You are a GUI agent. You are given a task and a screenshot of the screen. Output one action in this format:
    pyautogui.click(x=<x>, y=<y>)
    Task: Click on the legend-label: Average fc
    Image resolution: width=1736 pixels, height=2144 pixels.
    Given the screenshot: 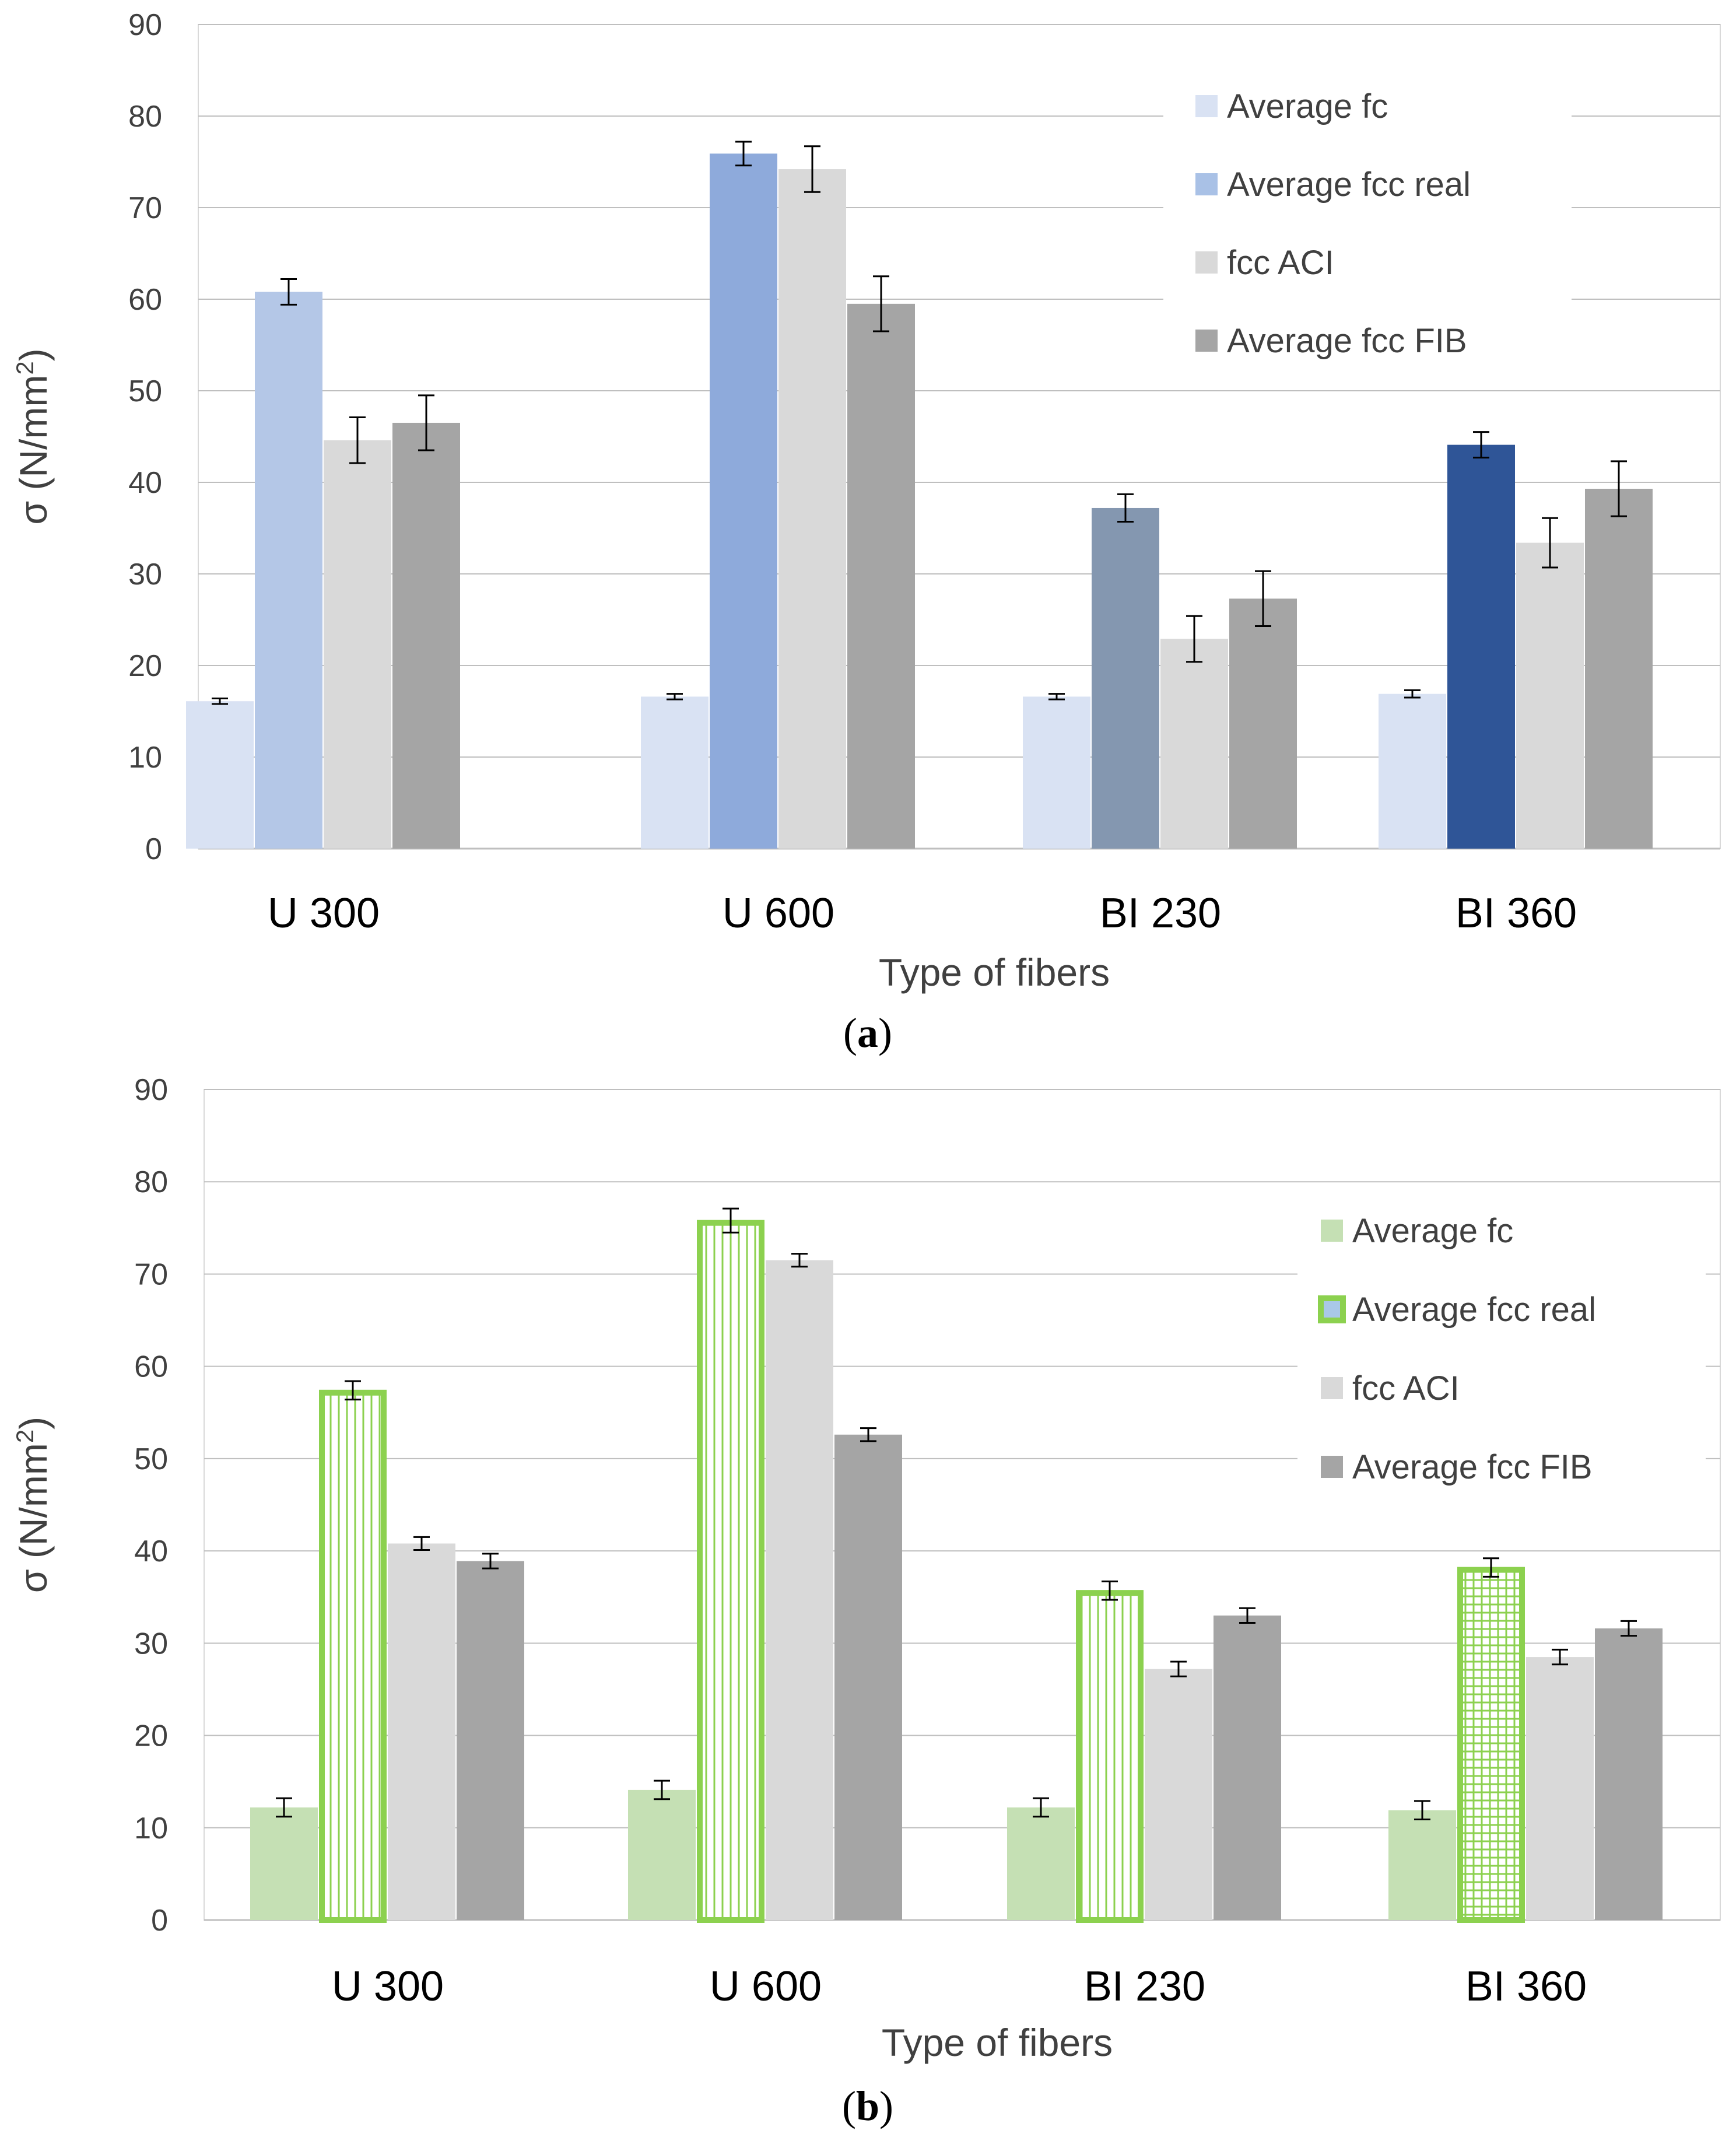 What is the action you would take?
    pyautogui.click(x=1432, y=1231)
    